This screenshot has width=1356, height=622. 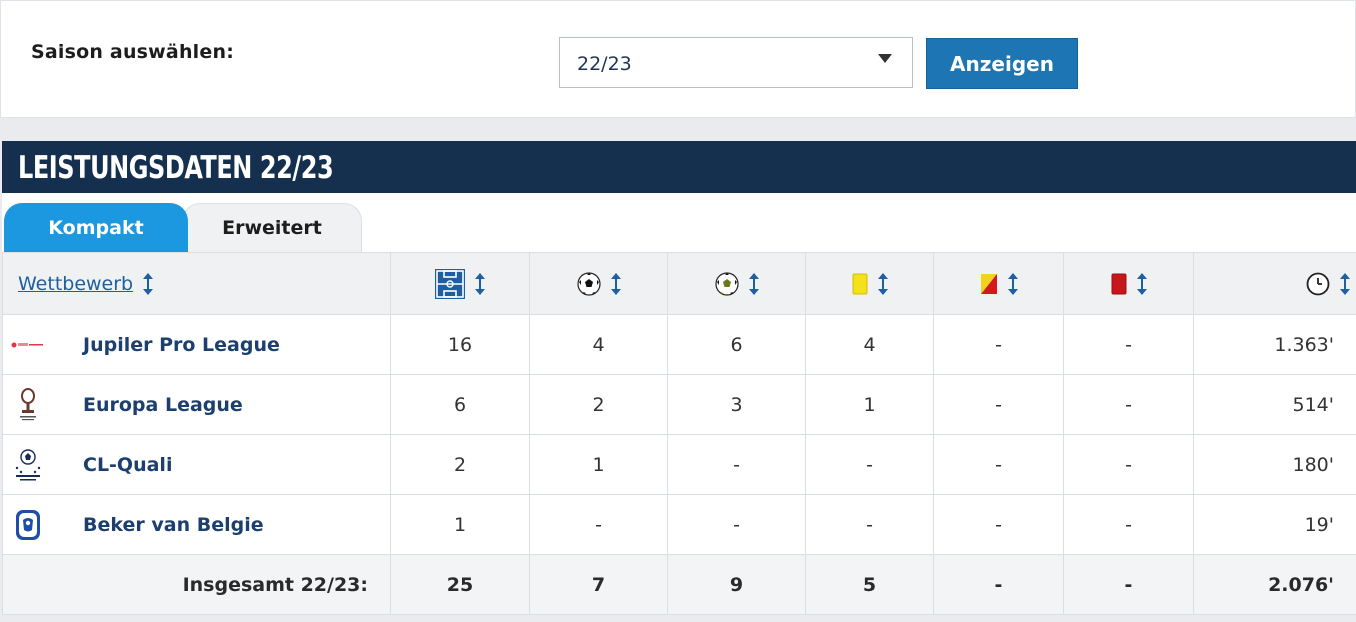 I want to click on table-row: CL-Quali 2 1 - - - - 180', so click(x=679, y=464).